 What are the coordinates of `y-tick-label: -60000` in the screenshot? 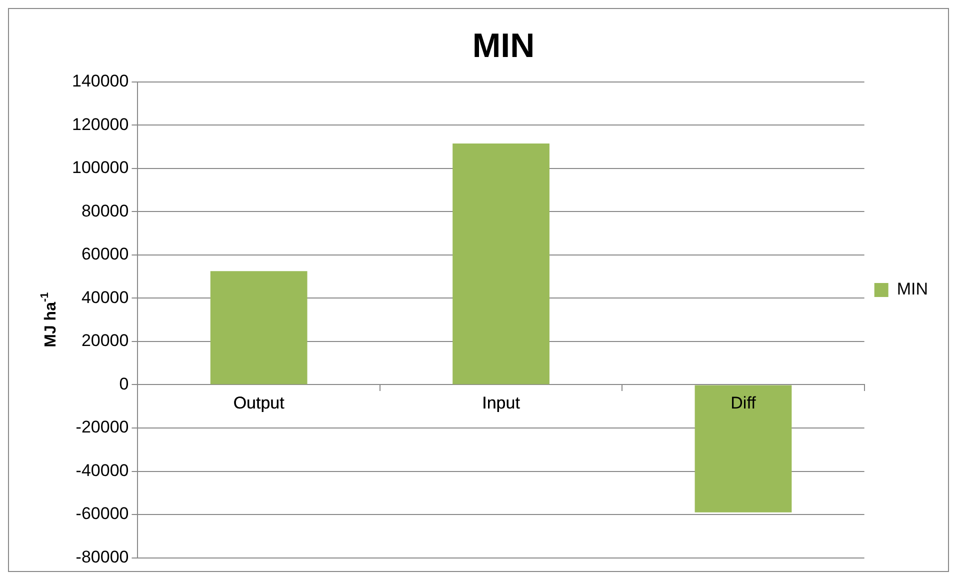 It's located at (102, 514).